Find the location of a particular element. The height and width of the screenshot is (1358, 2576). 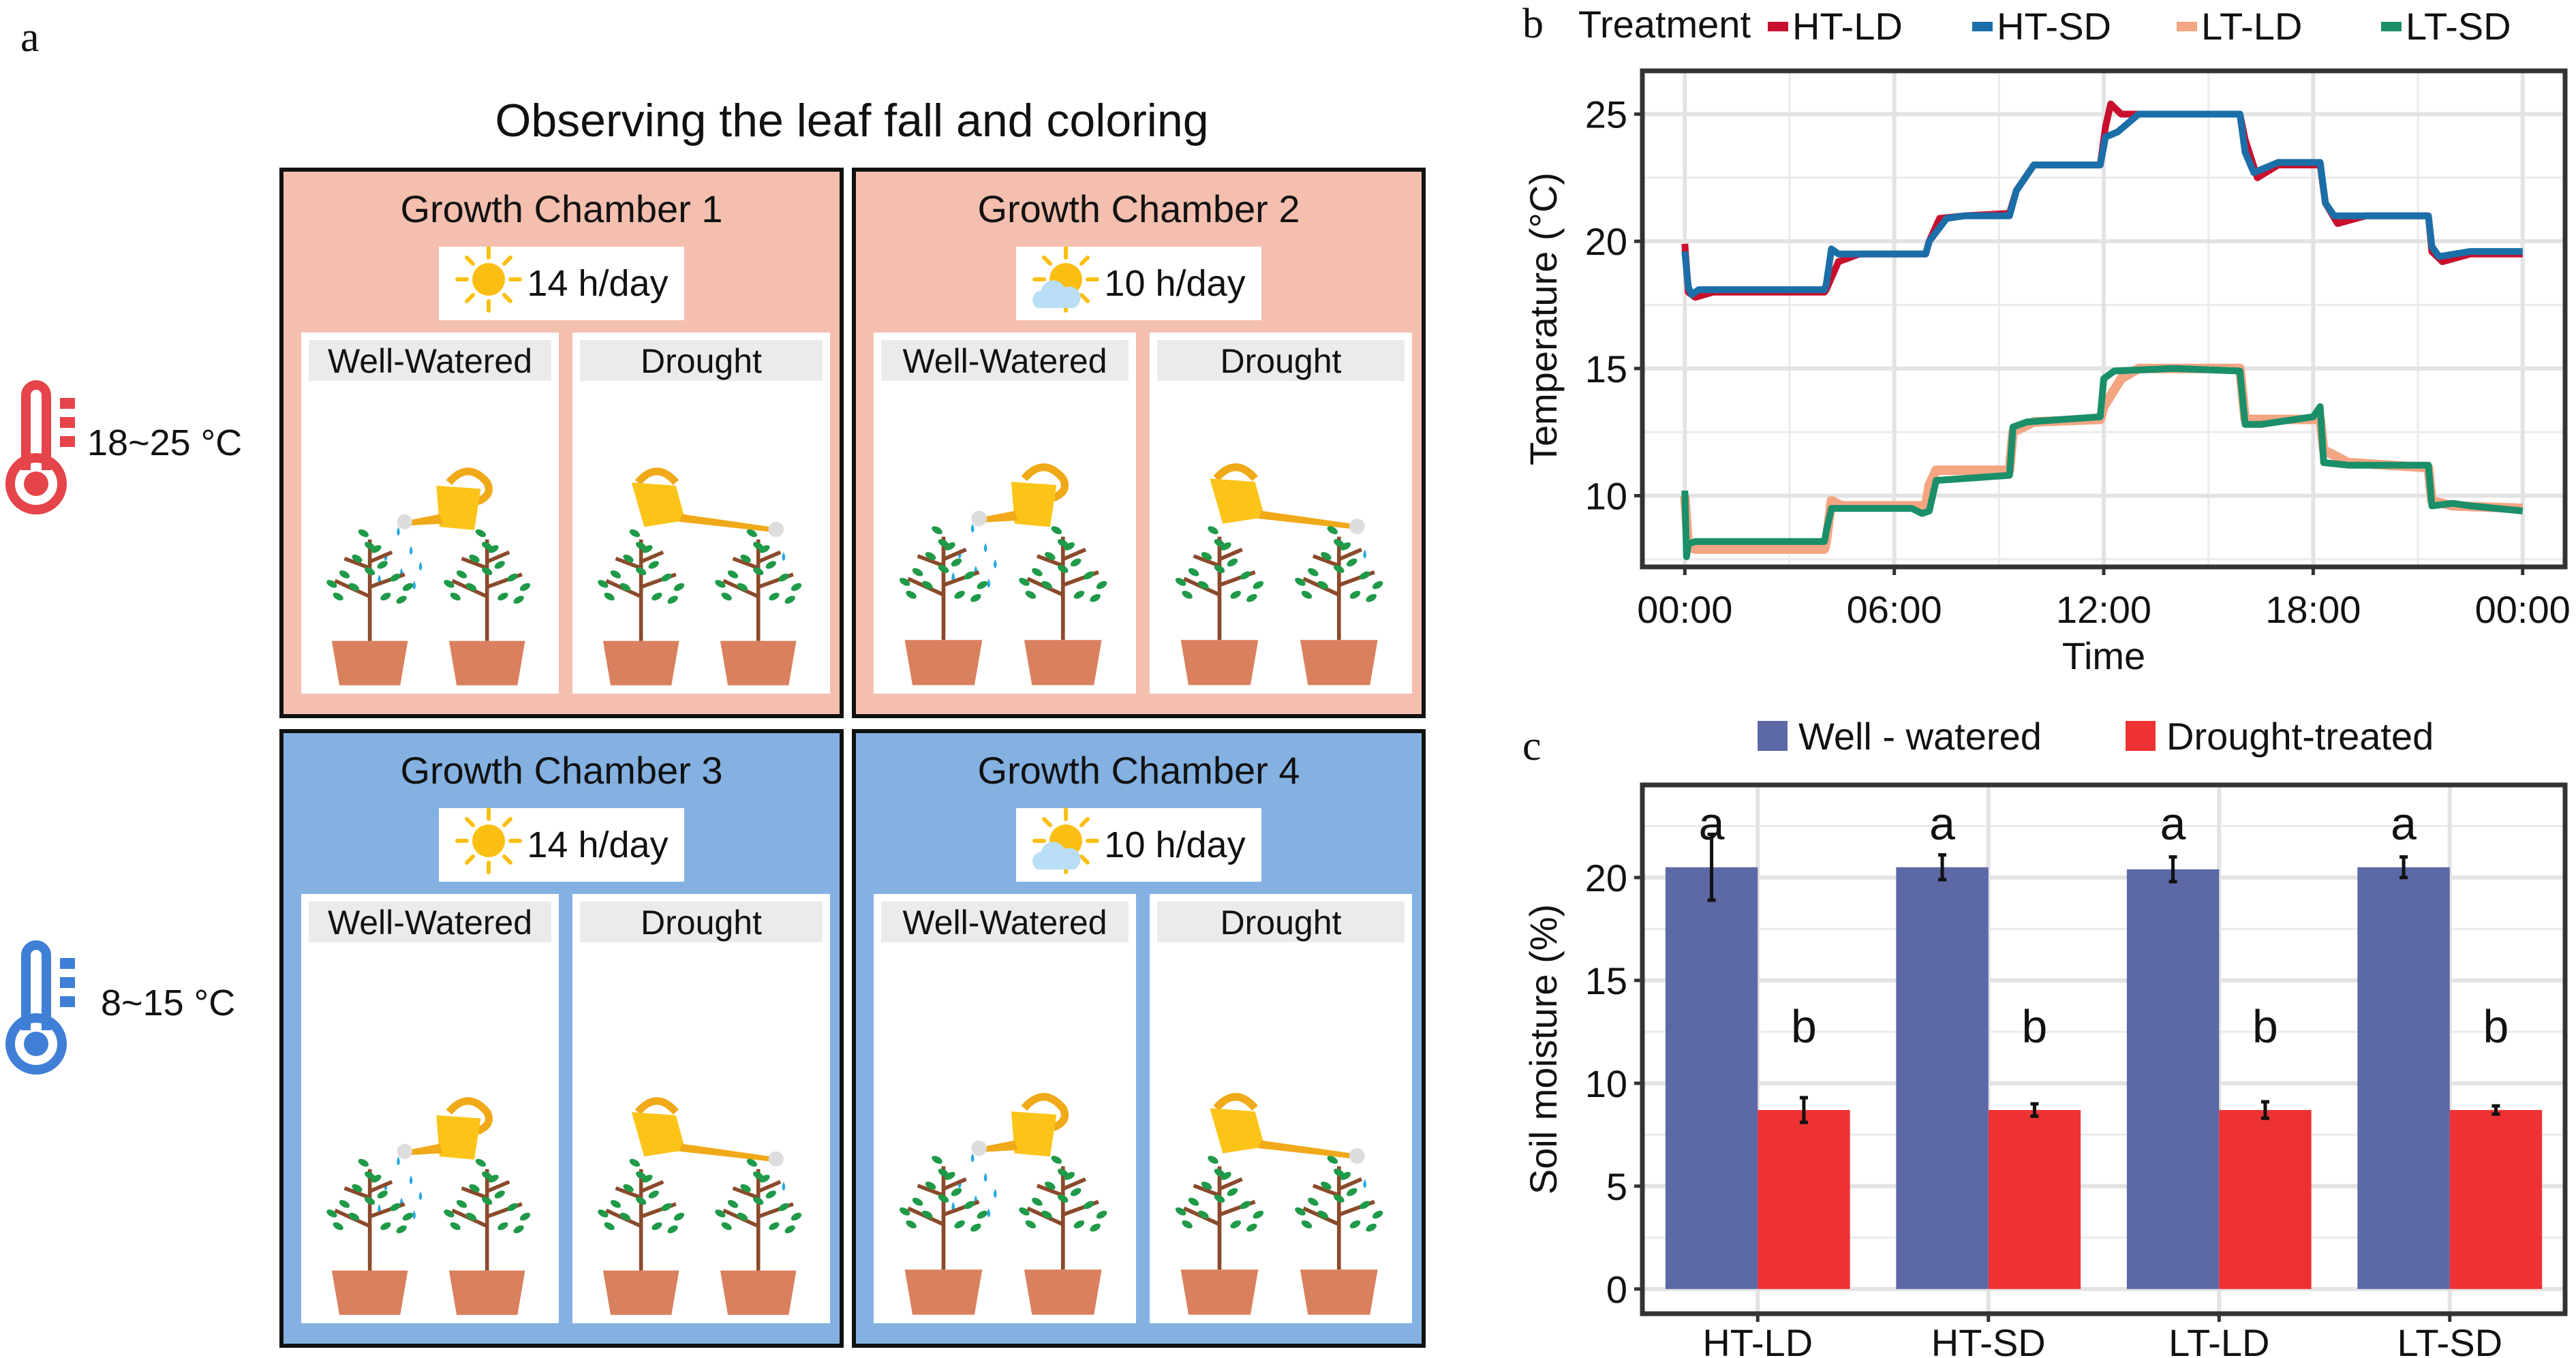

series-line-ht-sd is located at coordinates (2102, 204).